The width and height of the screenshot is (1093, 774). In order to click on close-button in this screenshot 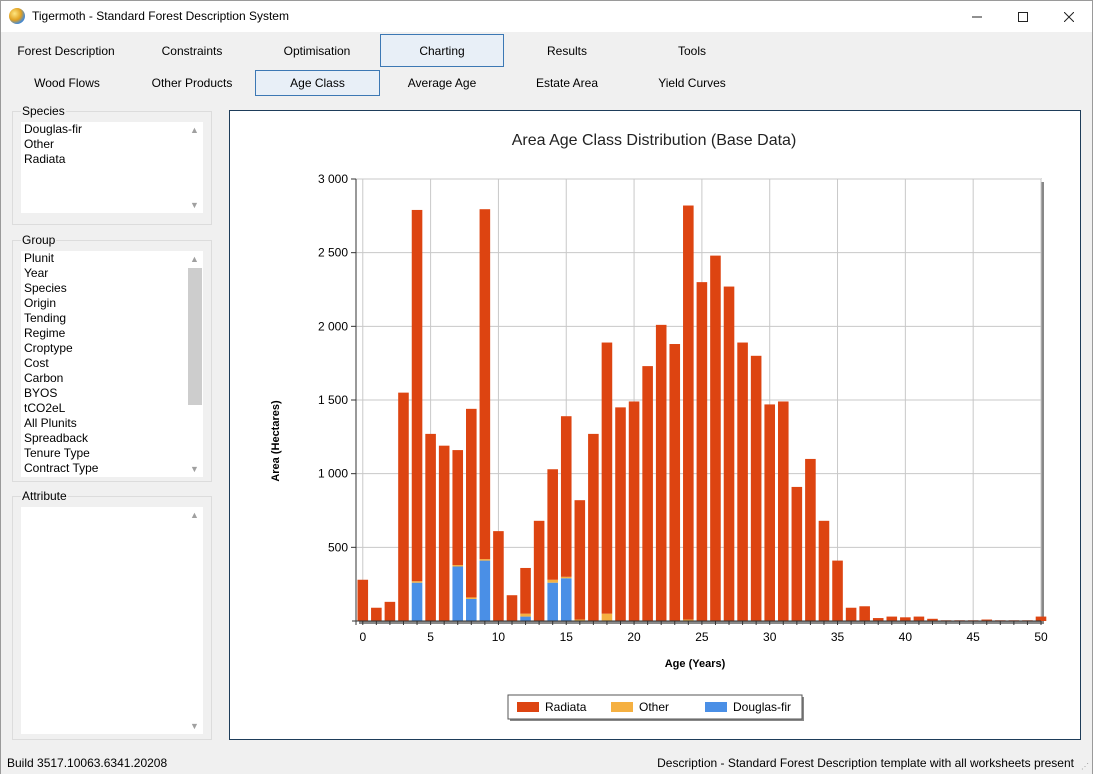, I will do `click(1069, 16)`.